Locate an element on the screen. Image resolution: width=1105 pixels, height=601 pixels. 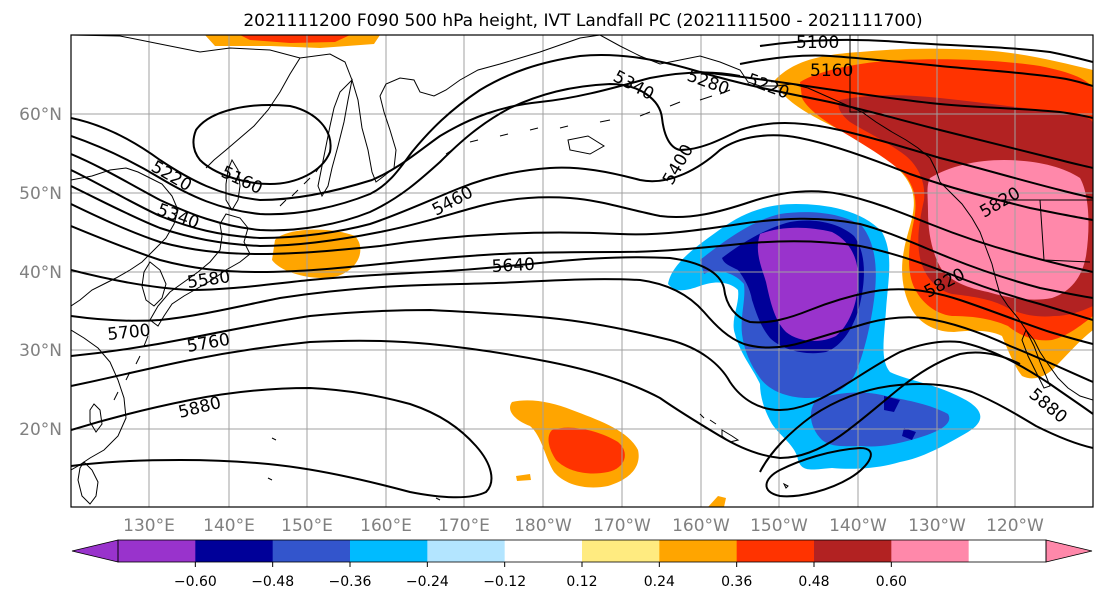
coast-hawaii is located at coordinates (719, 428).